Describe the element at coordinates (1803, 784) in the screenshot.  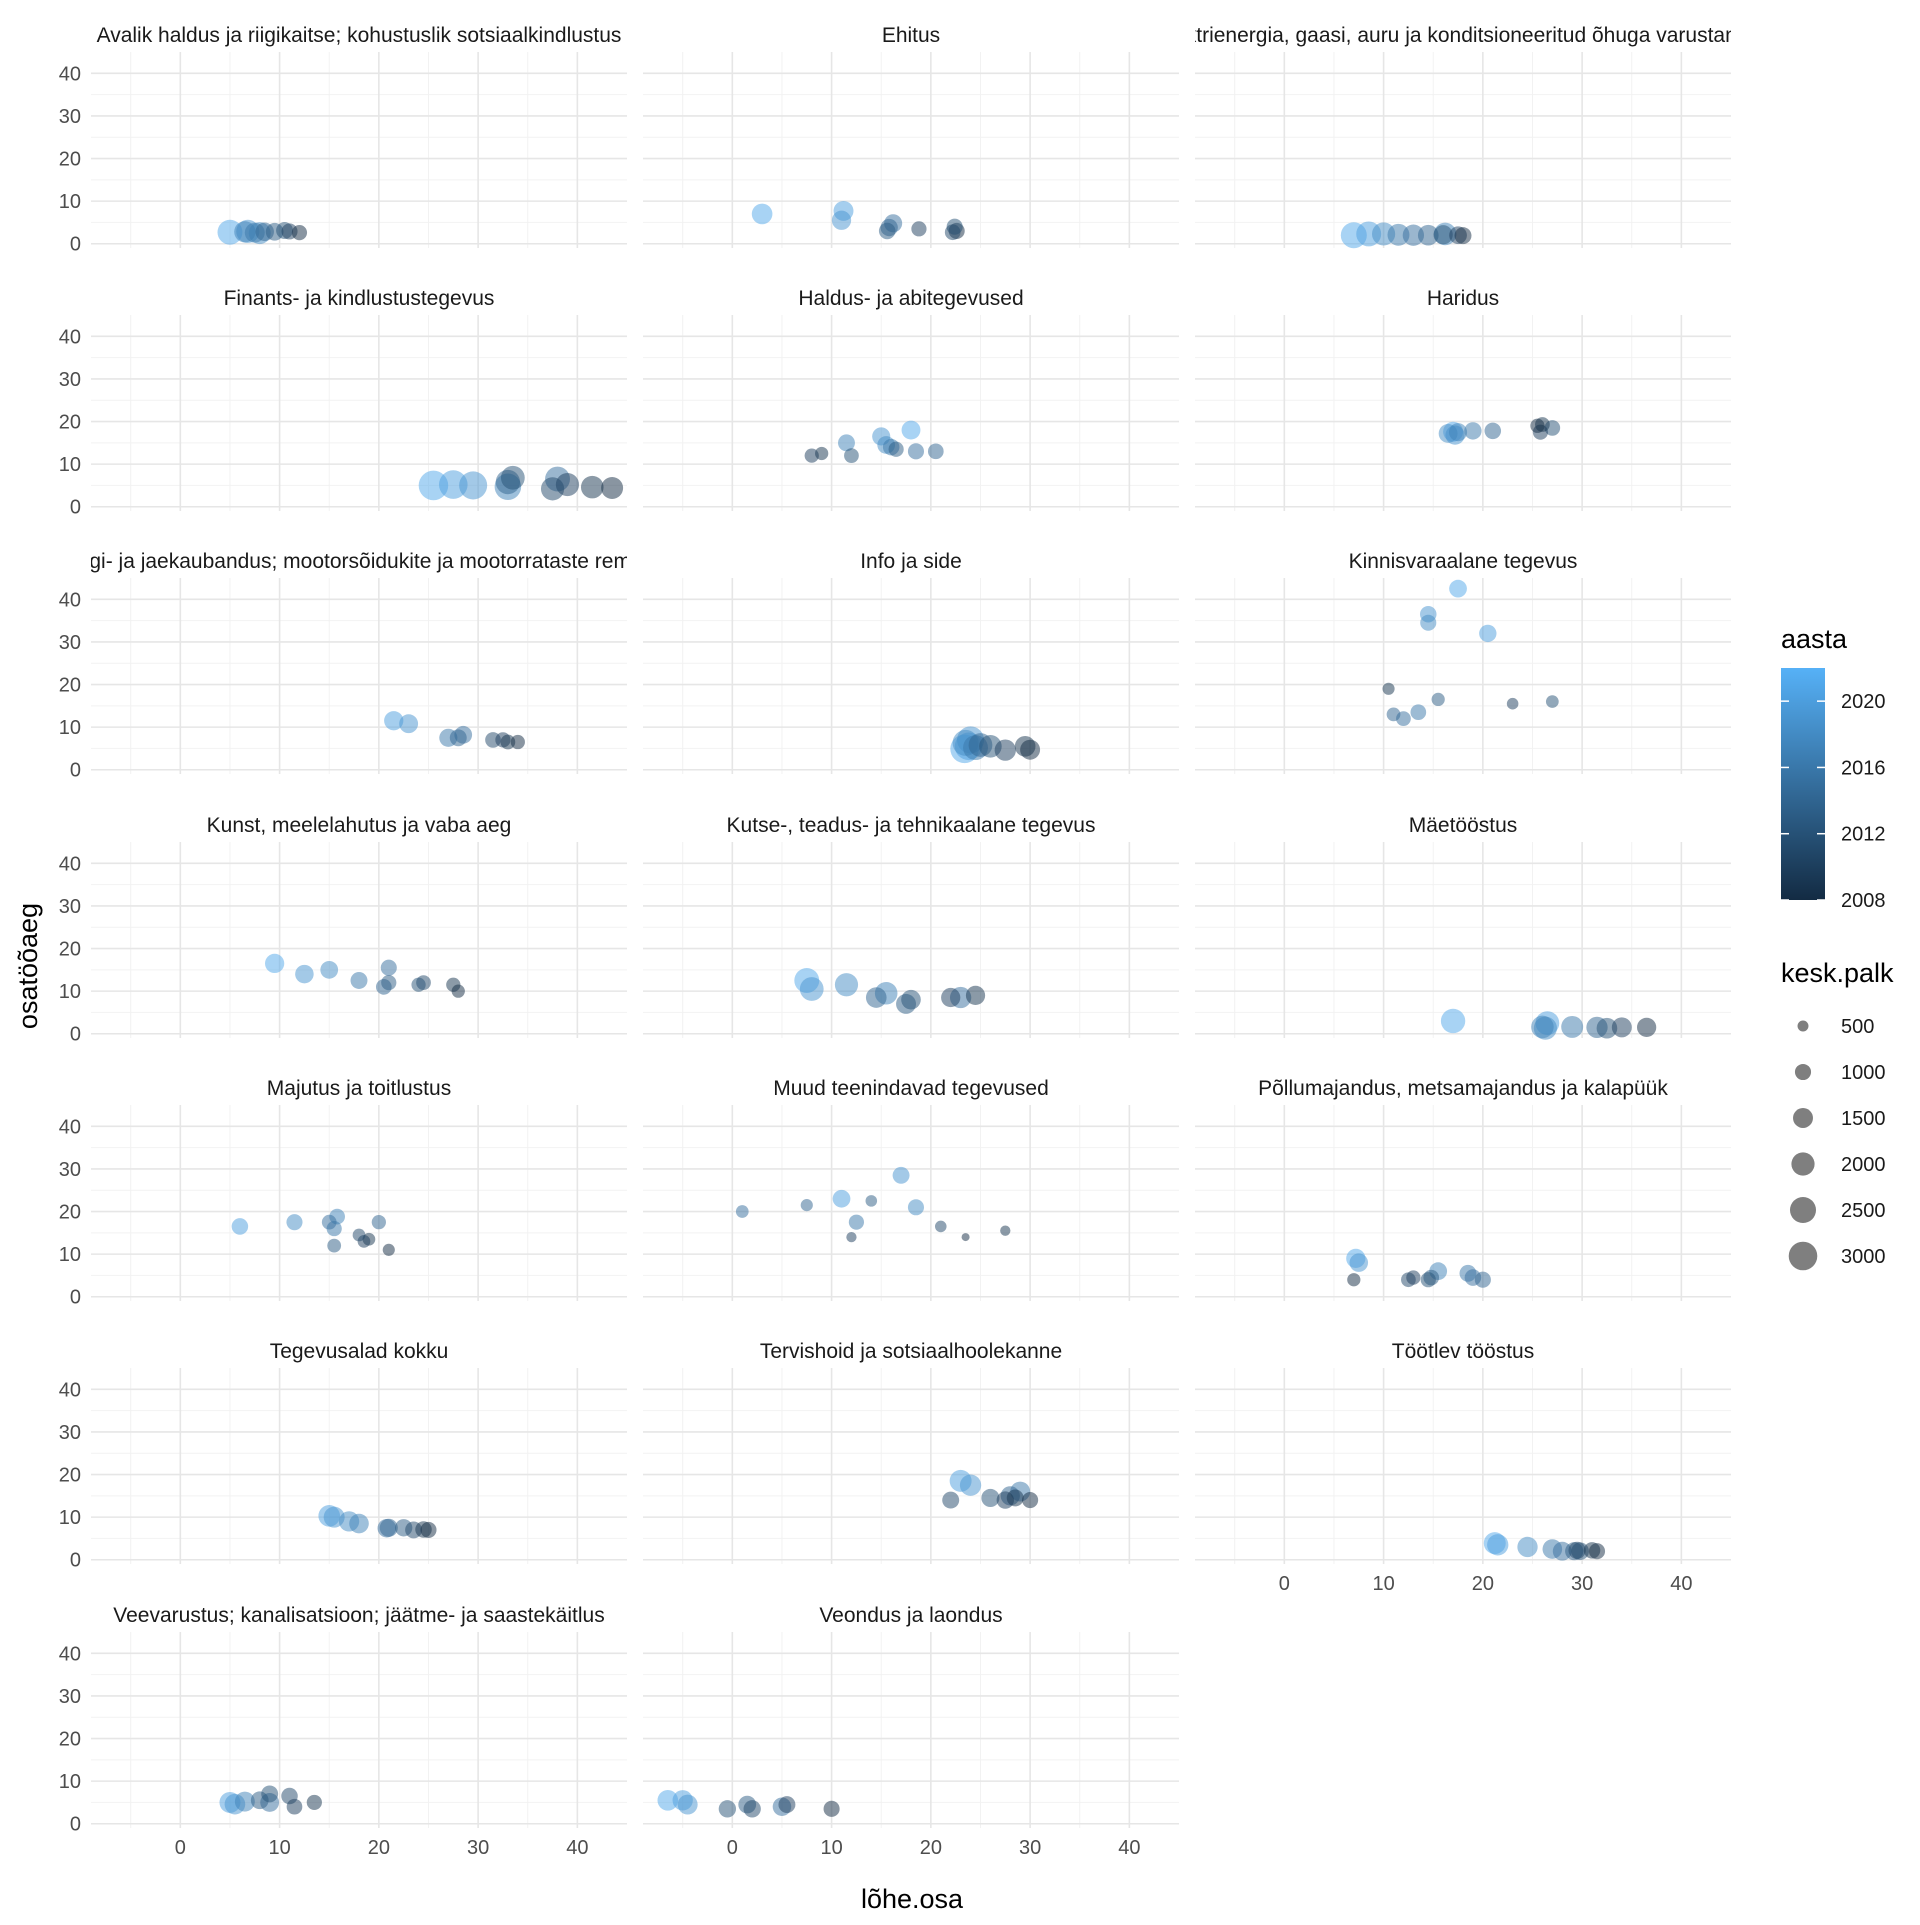
I see `color-legend-bar` at that location.